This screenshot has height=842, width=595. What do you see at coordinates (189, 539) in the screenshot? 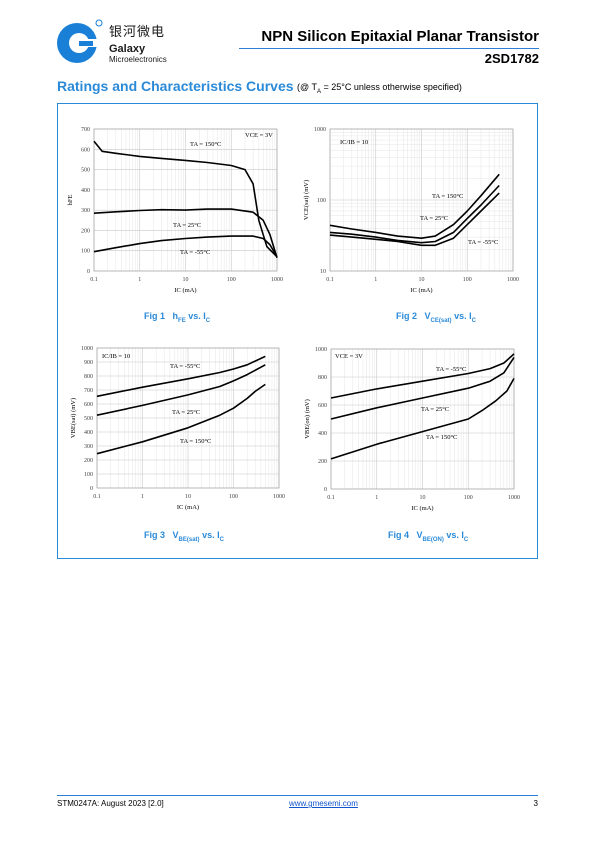
I see `fig3-caption-sub: BE(sat)` at bounding box center [189, 539].